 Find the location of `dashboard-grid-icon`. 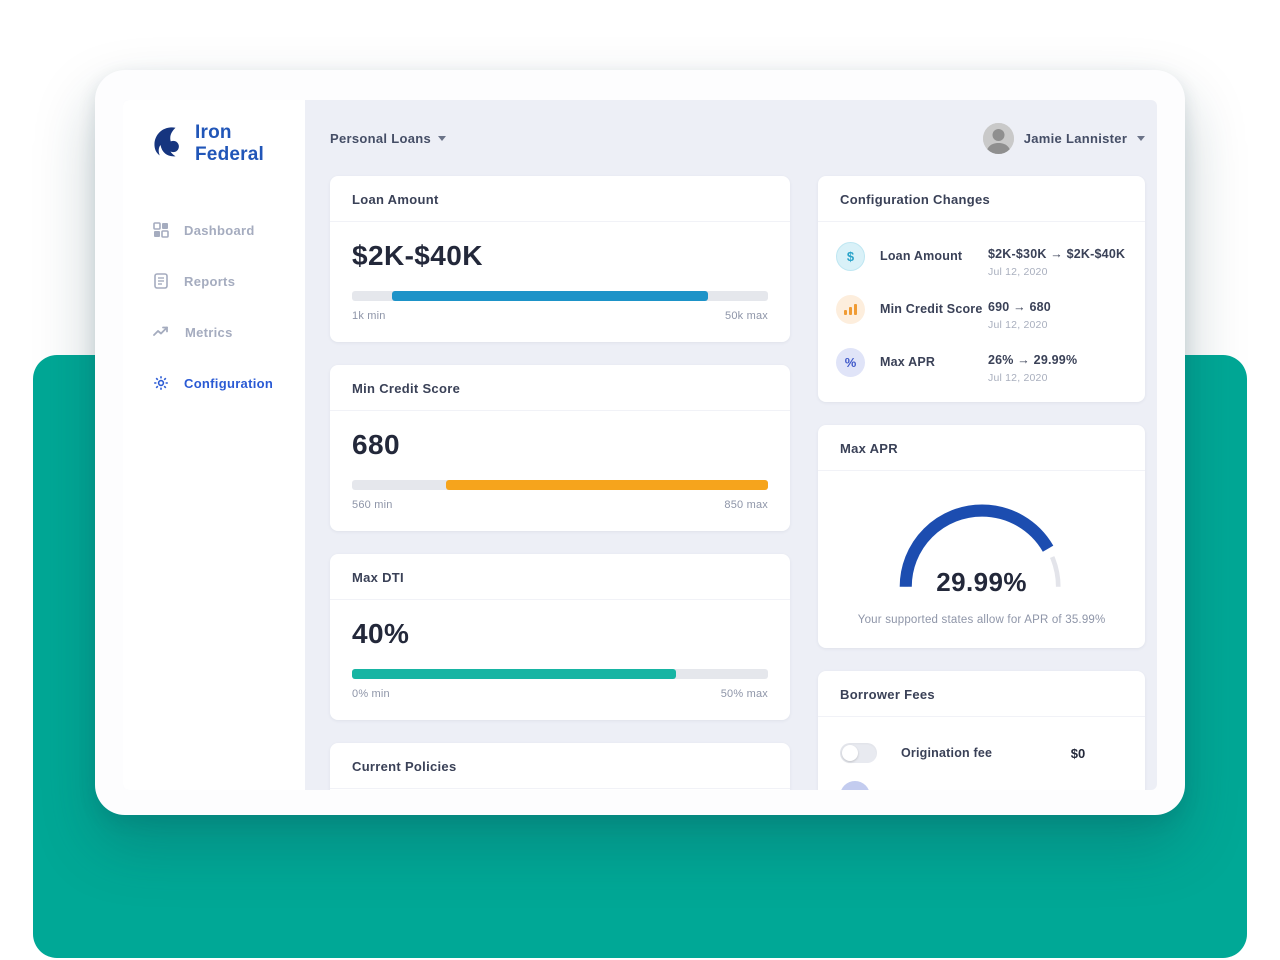

dashboard-grid-icon is located at coordinates (161, 230).